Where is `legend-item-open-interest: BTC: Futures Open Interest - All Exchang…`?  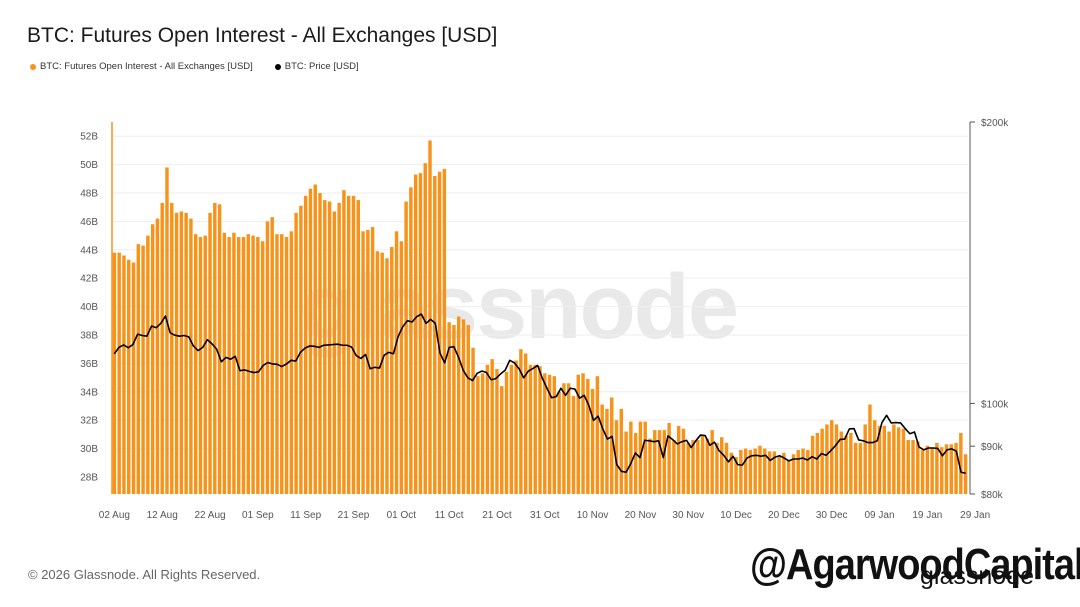 legend-item-open-interest: BTC: Futures Open Interest - All Exchang… is located at coordinates (141, 66).